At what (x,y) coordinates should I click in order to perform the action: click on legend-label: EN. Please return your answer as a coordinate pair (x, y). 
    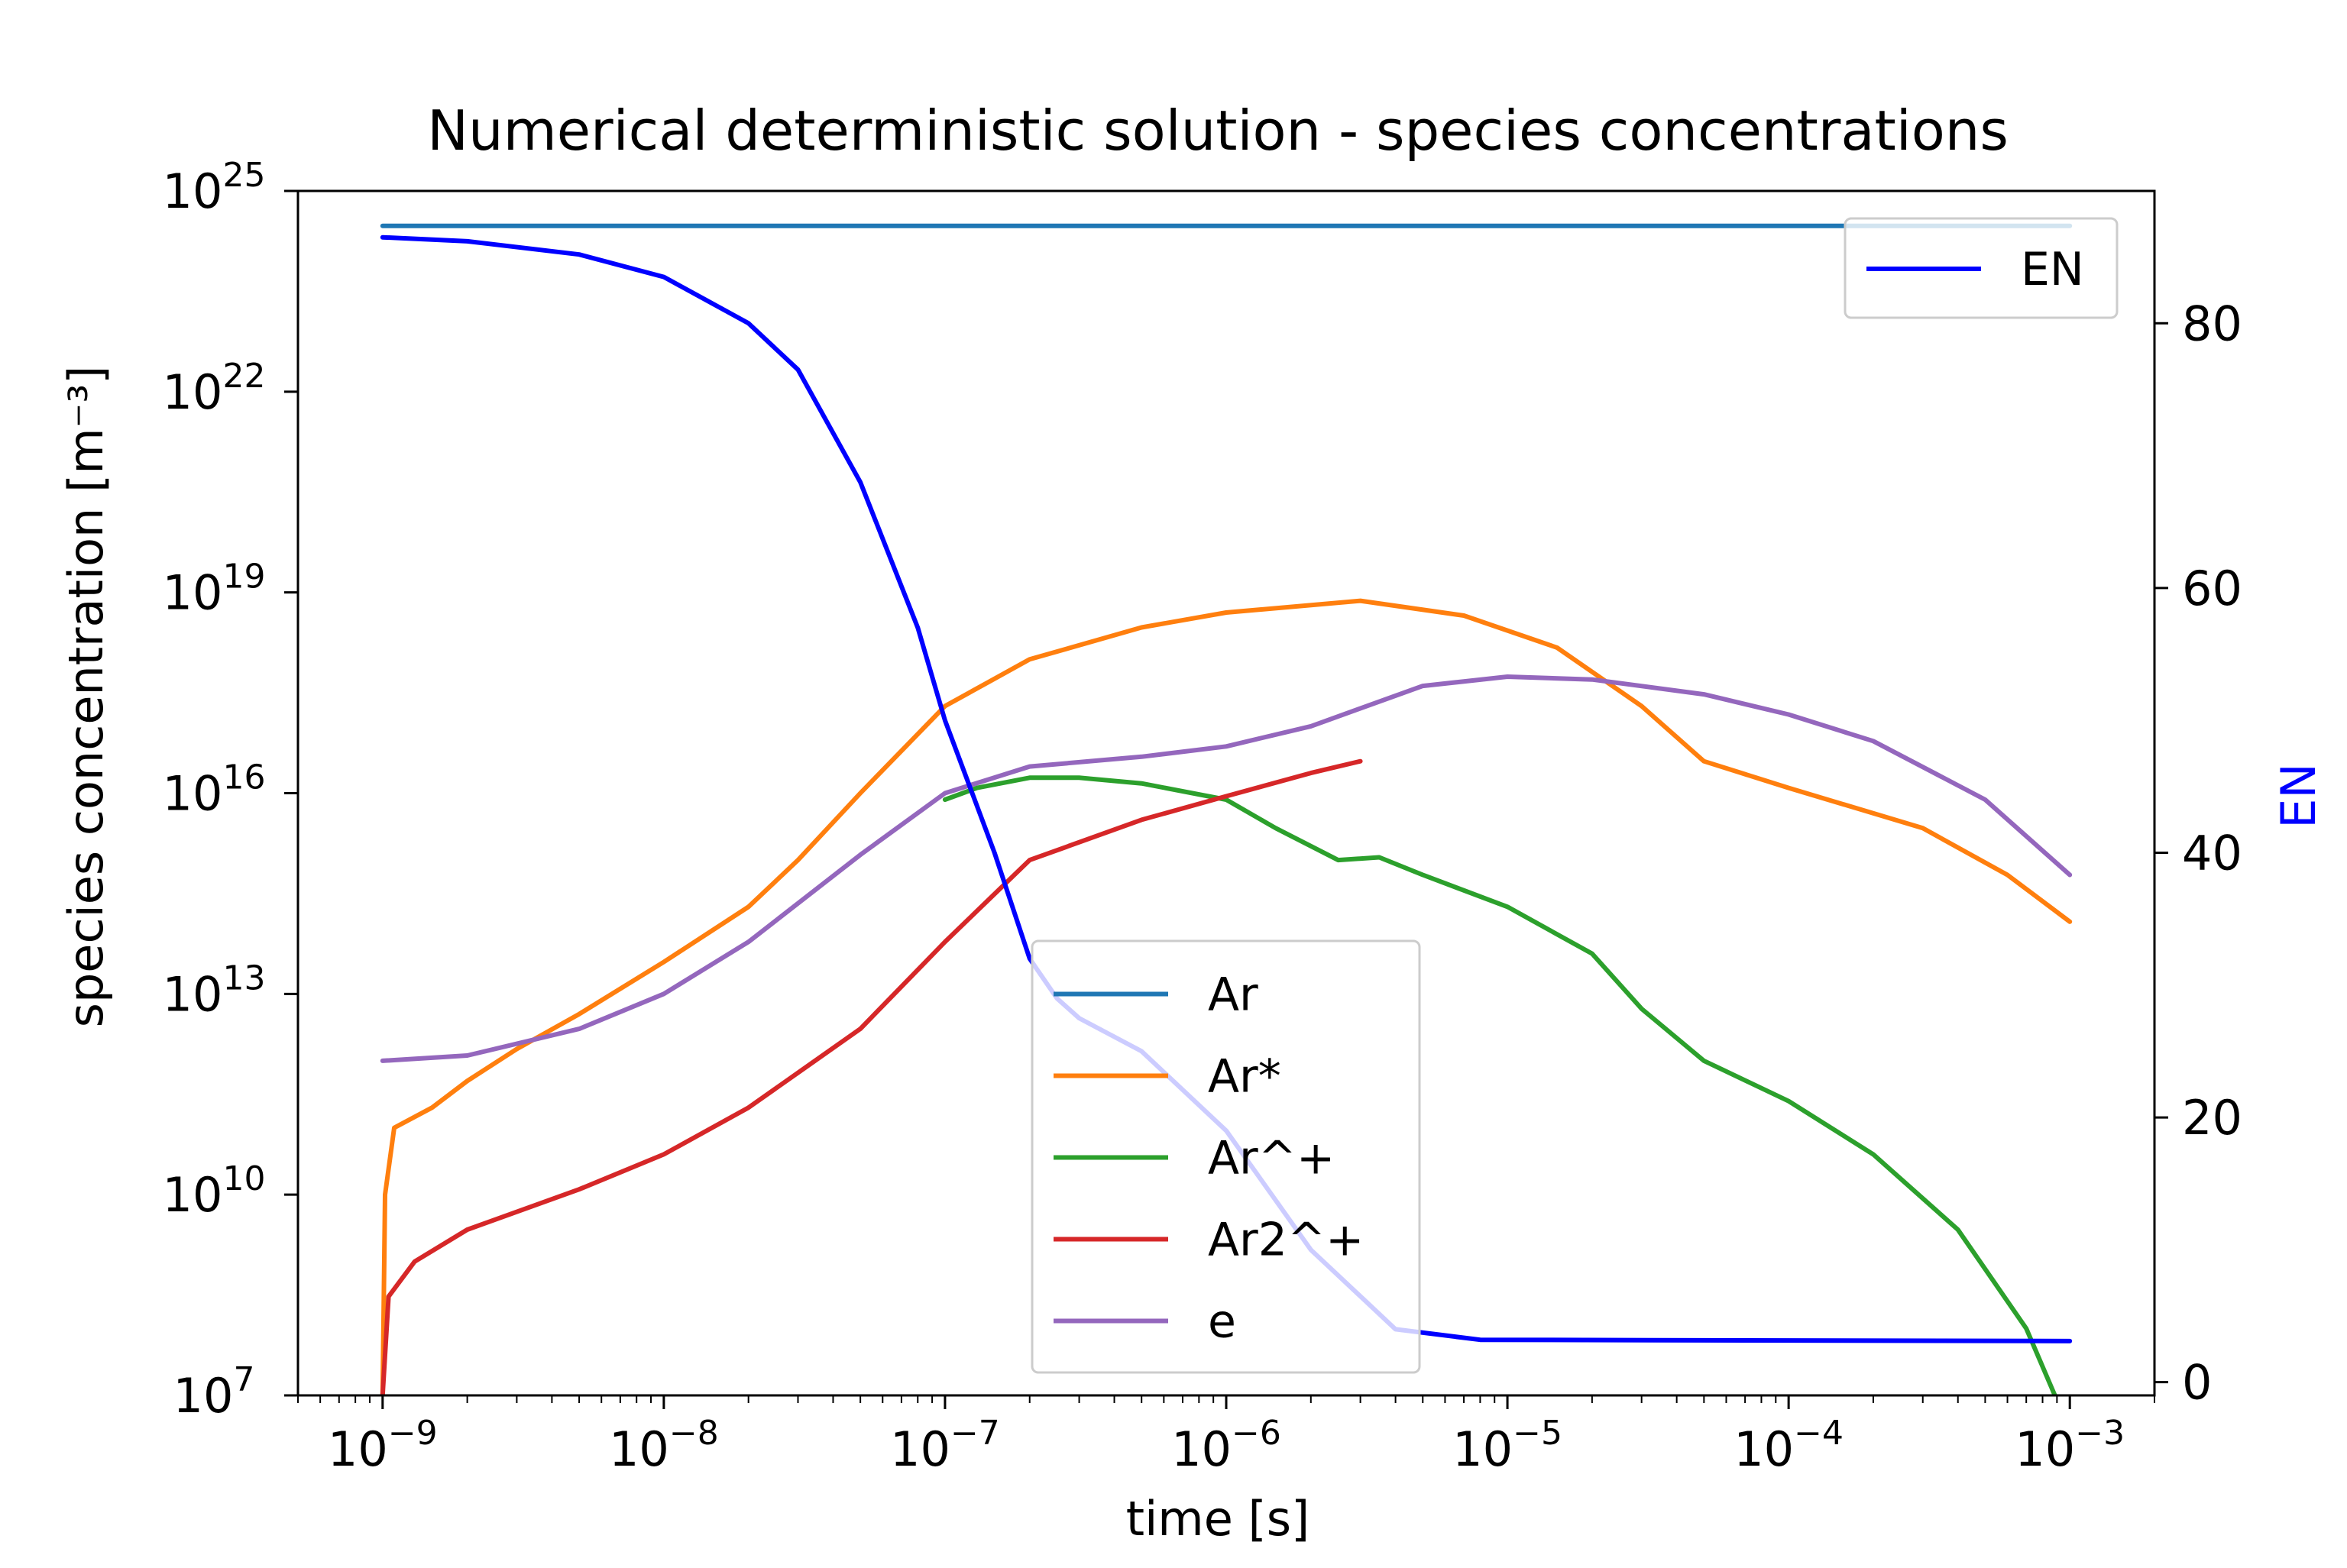
    Looking at the image, I should click on (2053, 269).